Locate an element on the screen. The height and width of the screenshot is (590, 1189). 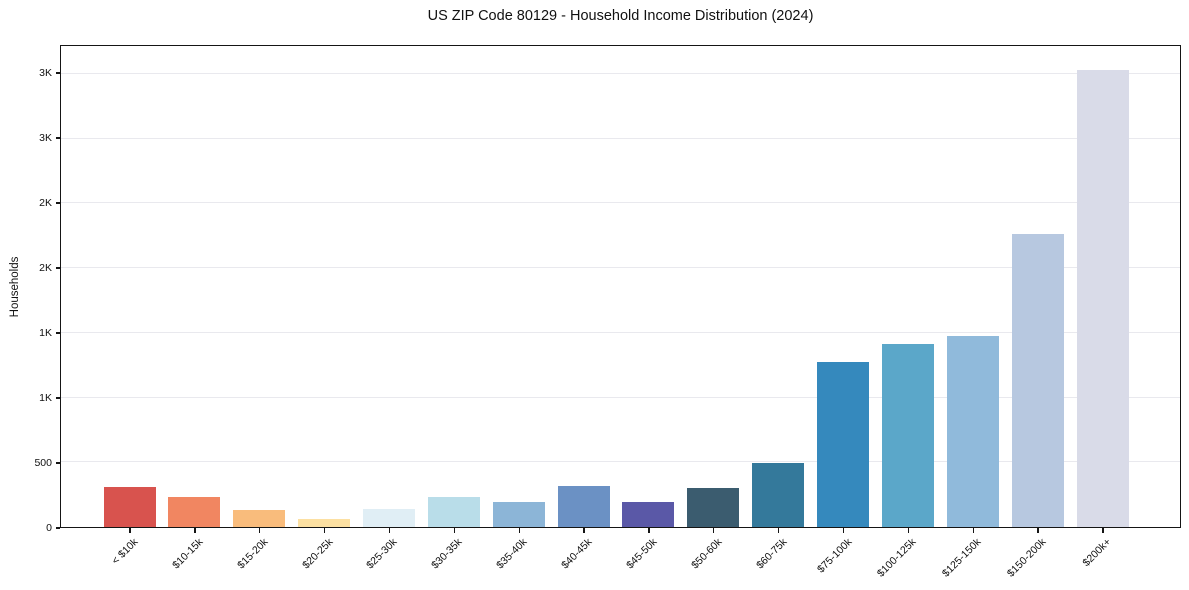
x-tick-label: $125-150k is located at coordinates (962, 558).